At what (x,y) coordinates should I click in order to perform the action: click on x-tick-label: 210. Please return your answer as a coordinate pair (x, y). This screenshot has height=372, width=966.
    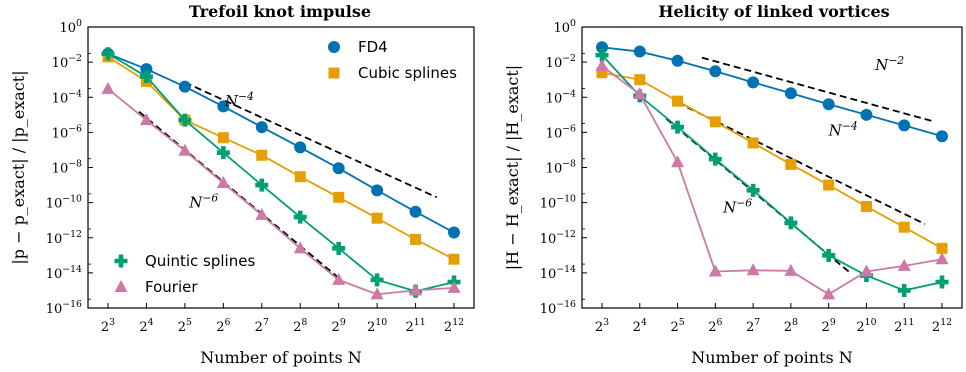
    Looking at the image, I should click on (377, 326).